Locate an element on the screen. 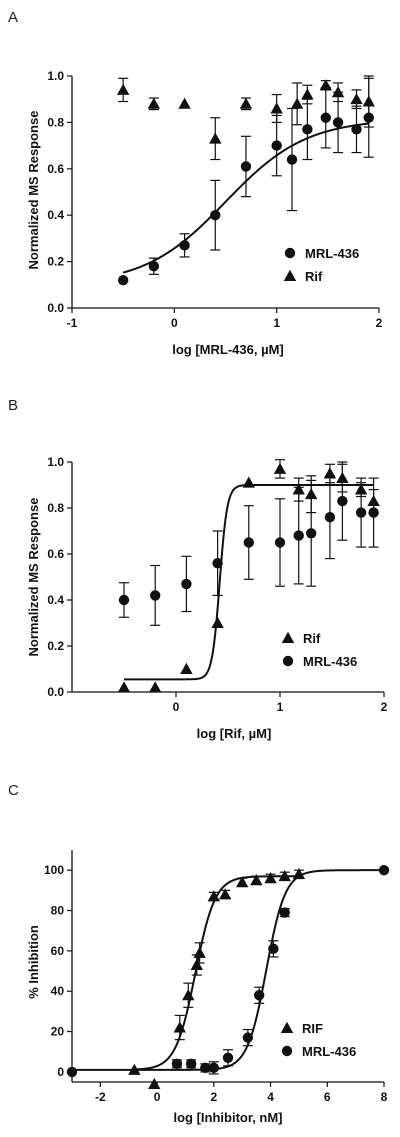  y-tick-label-b: 1.0 is located at coordinates (55, 462).